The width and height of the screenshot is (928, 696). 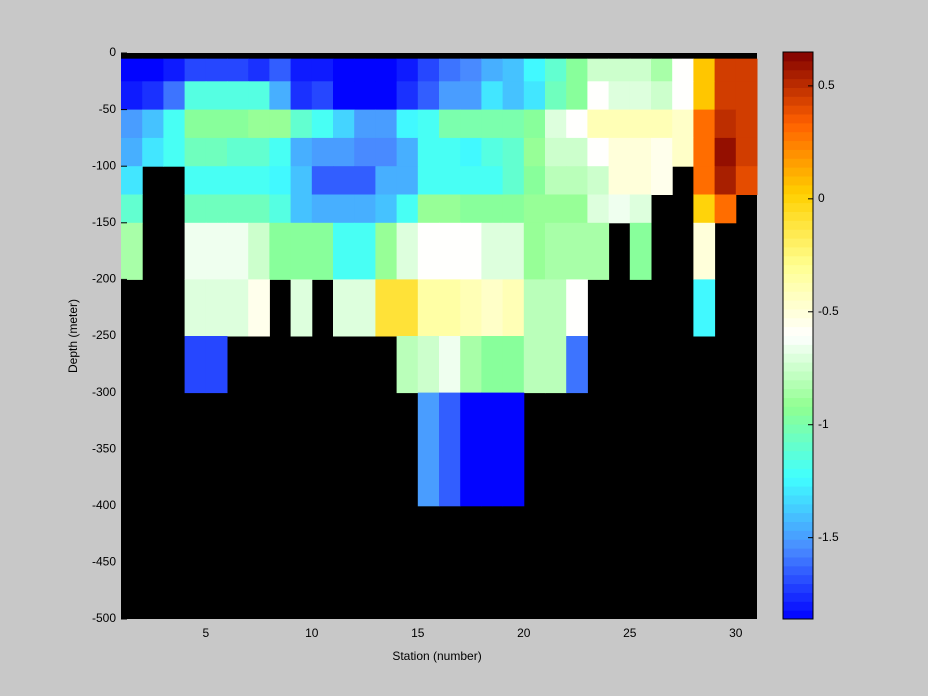 I want to click on x-tick-label: 5, so click(x=205, y=633).